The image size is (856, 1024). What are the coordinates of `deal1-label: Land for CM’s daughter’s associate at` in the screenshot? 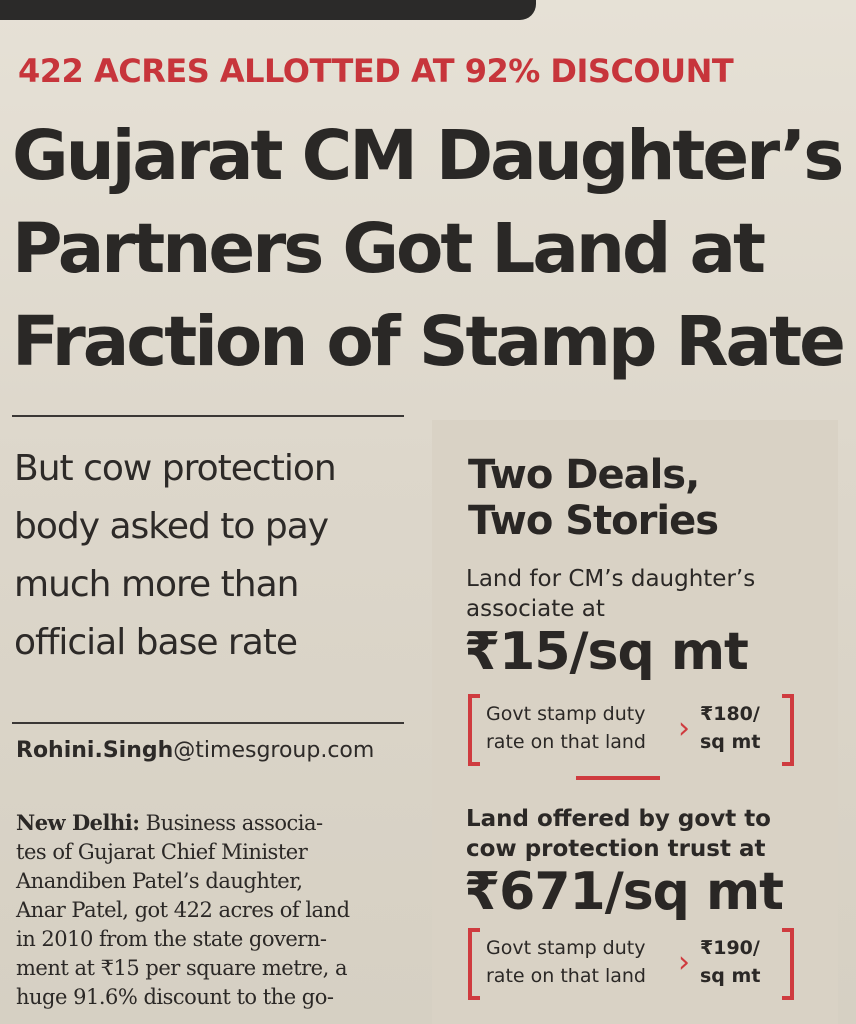 It's located at (611, 594).